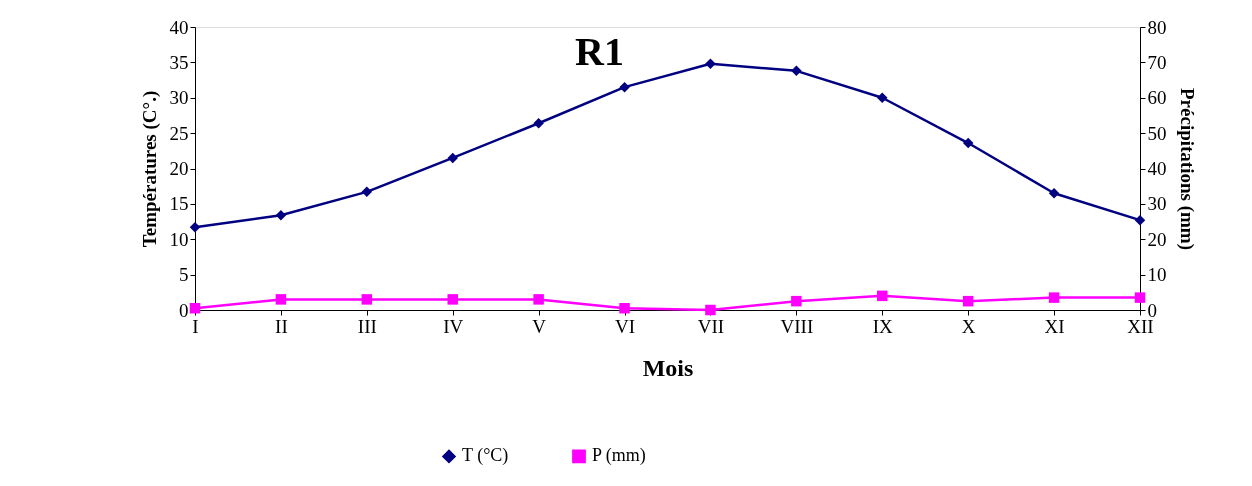 This screenshot has width=1252, height=486. I want to click on y-tick-label: 10, so click(179, 239).